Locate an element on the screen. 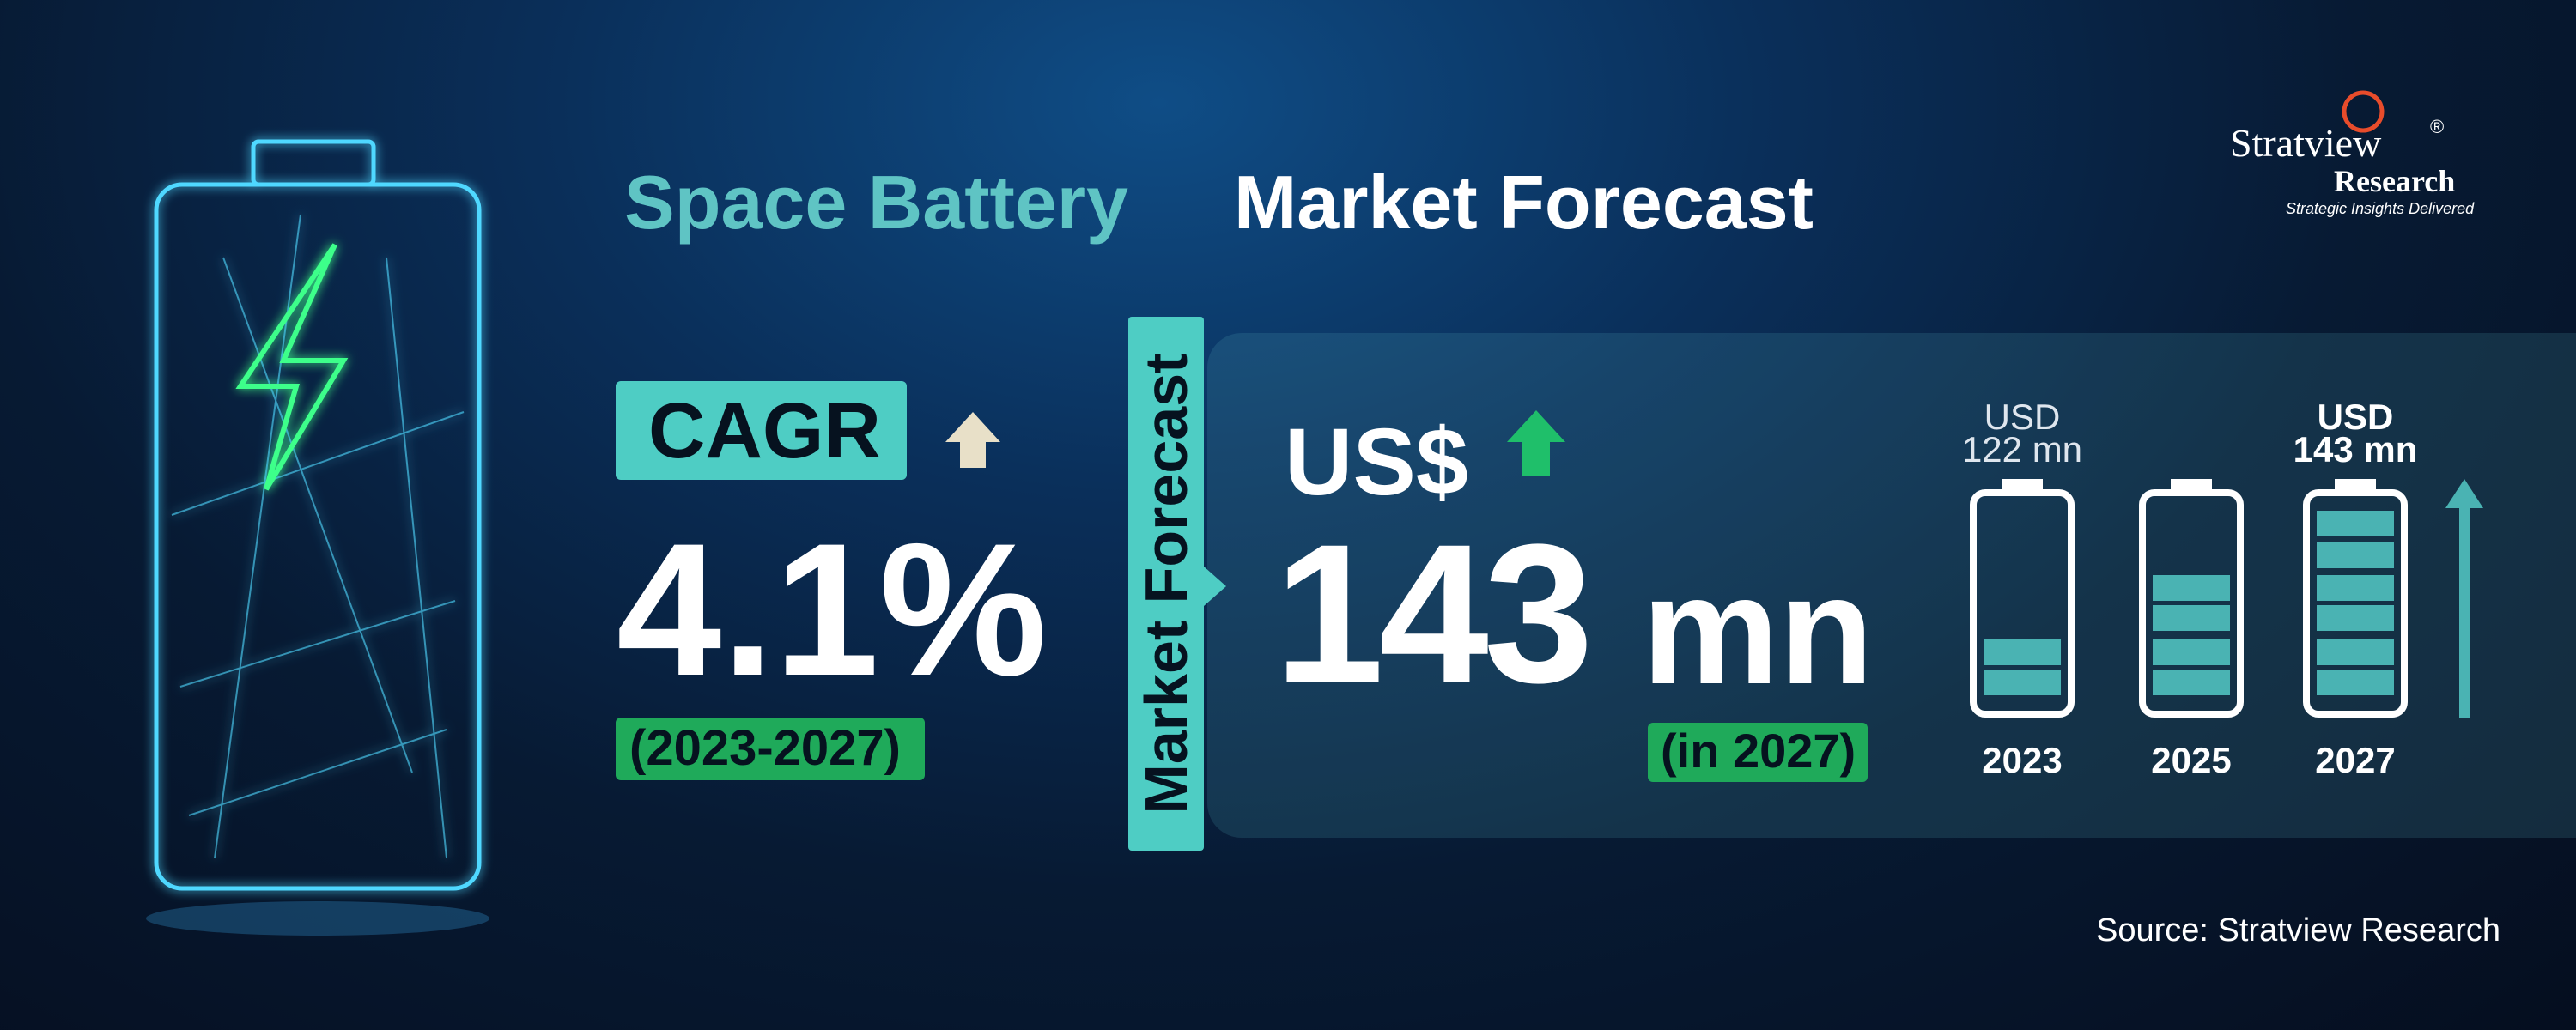 The image size is (2576, 1030). side-box is located at coordinates (1166, 584).